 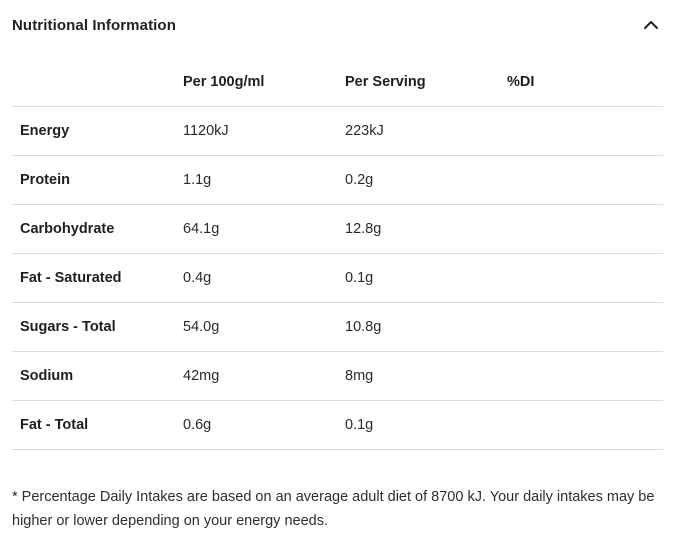 I want to click on table-row: Fat - Saturated 0.4g 0.1g, so click(x=337, y=278).